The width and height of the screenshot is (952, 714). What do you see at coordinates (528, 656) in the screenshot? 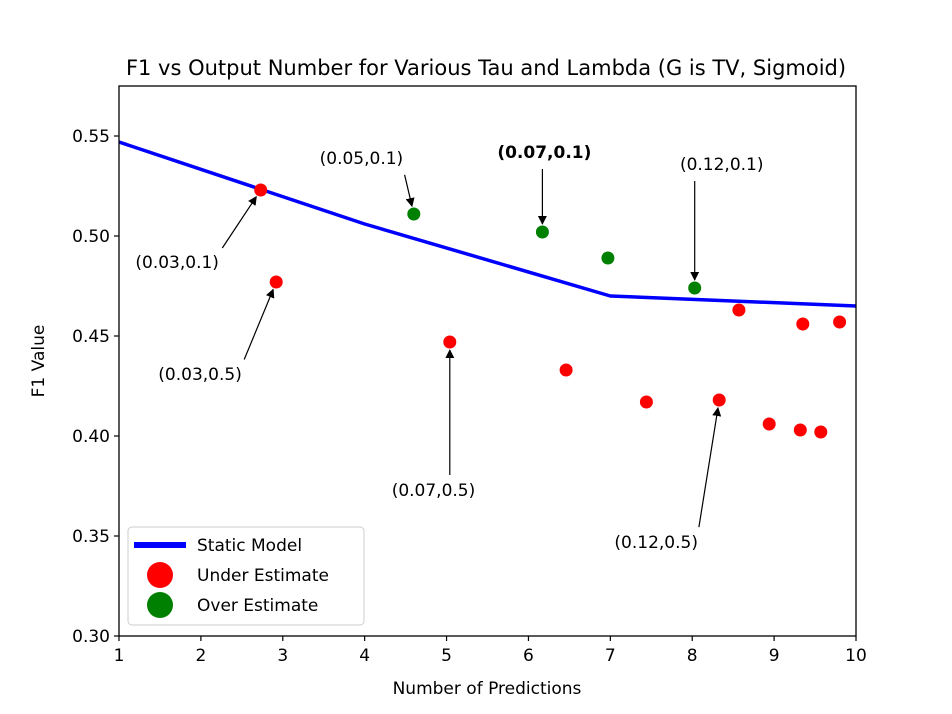
I see `x-tick-label: 6` at bounding box center [528, 656].